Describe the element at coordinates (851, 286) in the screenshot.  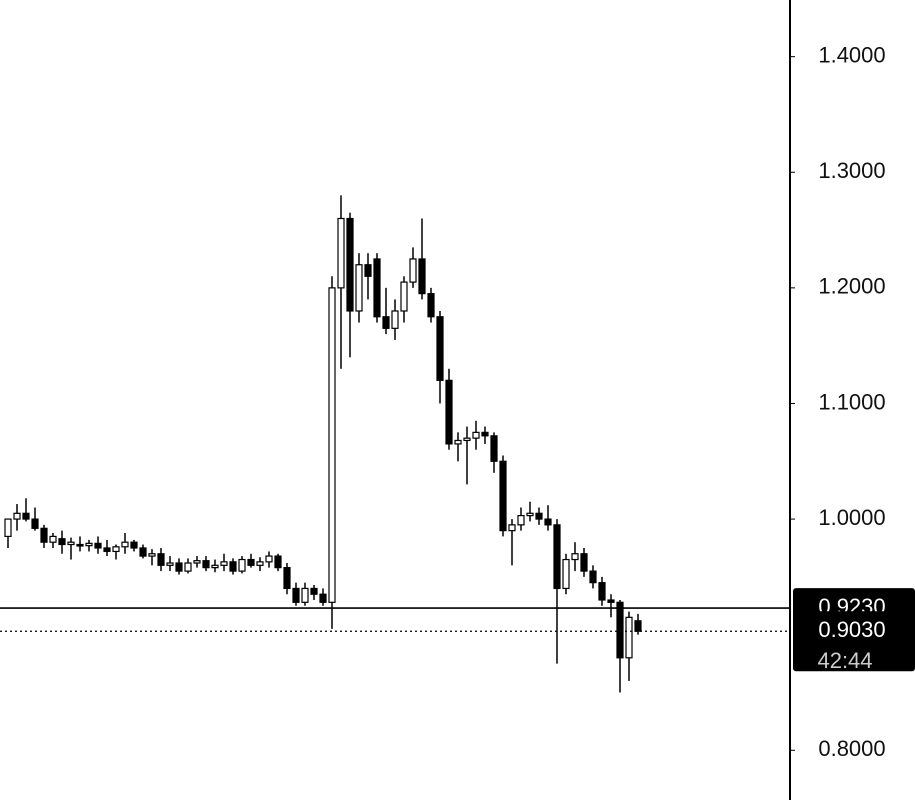
I see `y-tick-label: 1.2000` at that location.